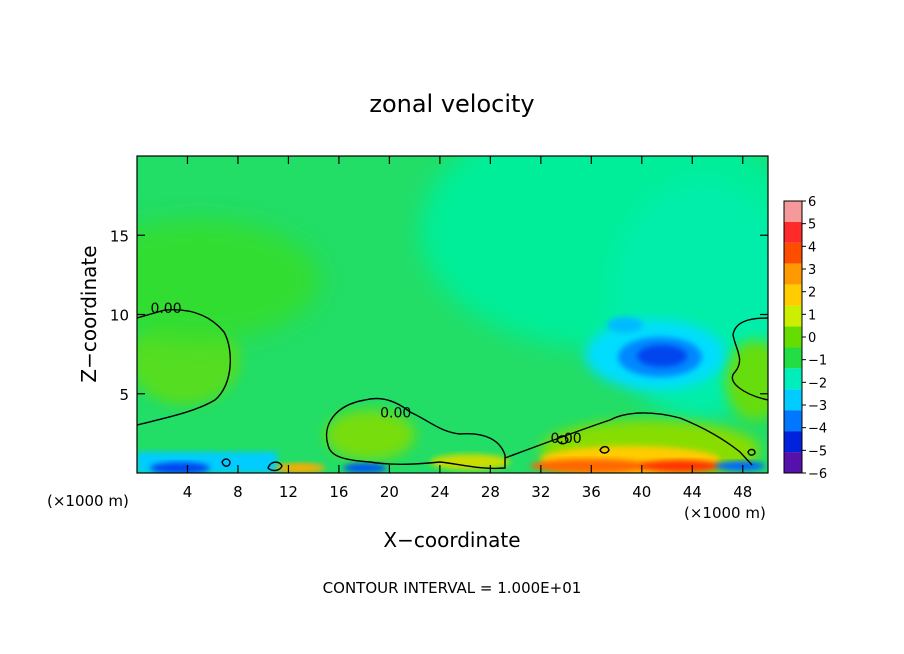 The image size is (904, 654). I want to click on x-unit-right: (×1000 m), so click(725, 513).